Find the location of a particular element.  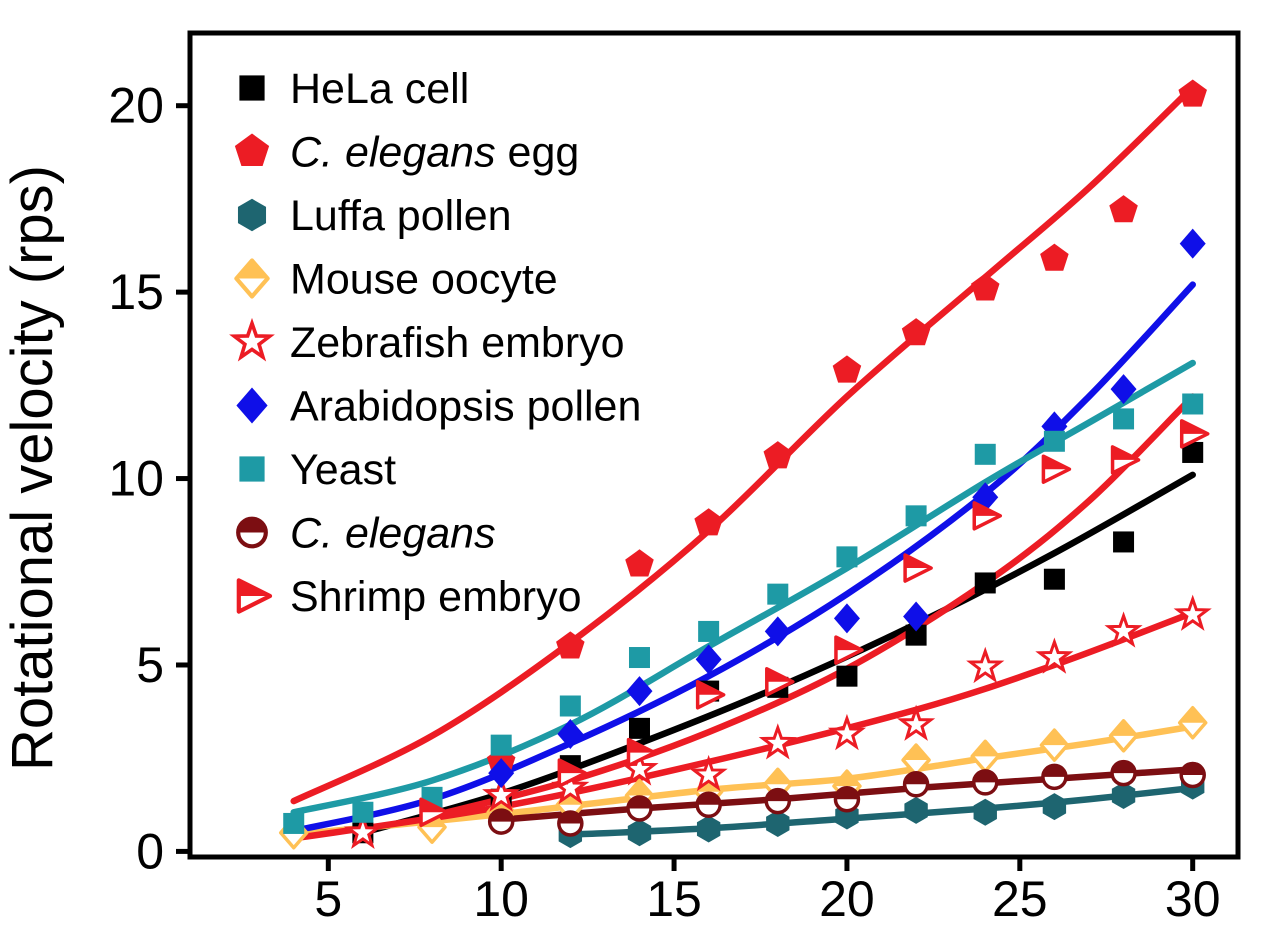

legend-item-hela-cell: HeLa cell is located at coordinates (354, 89).